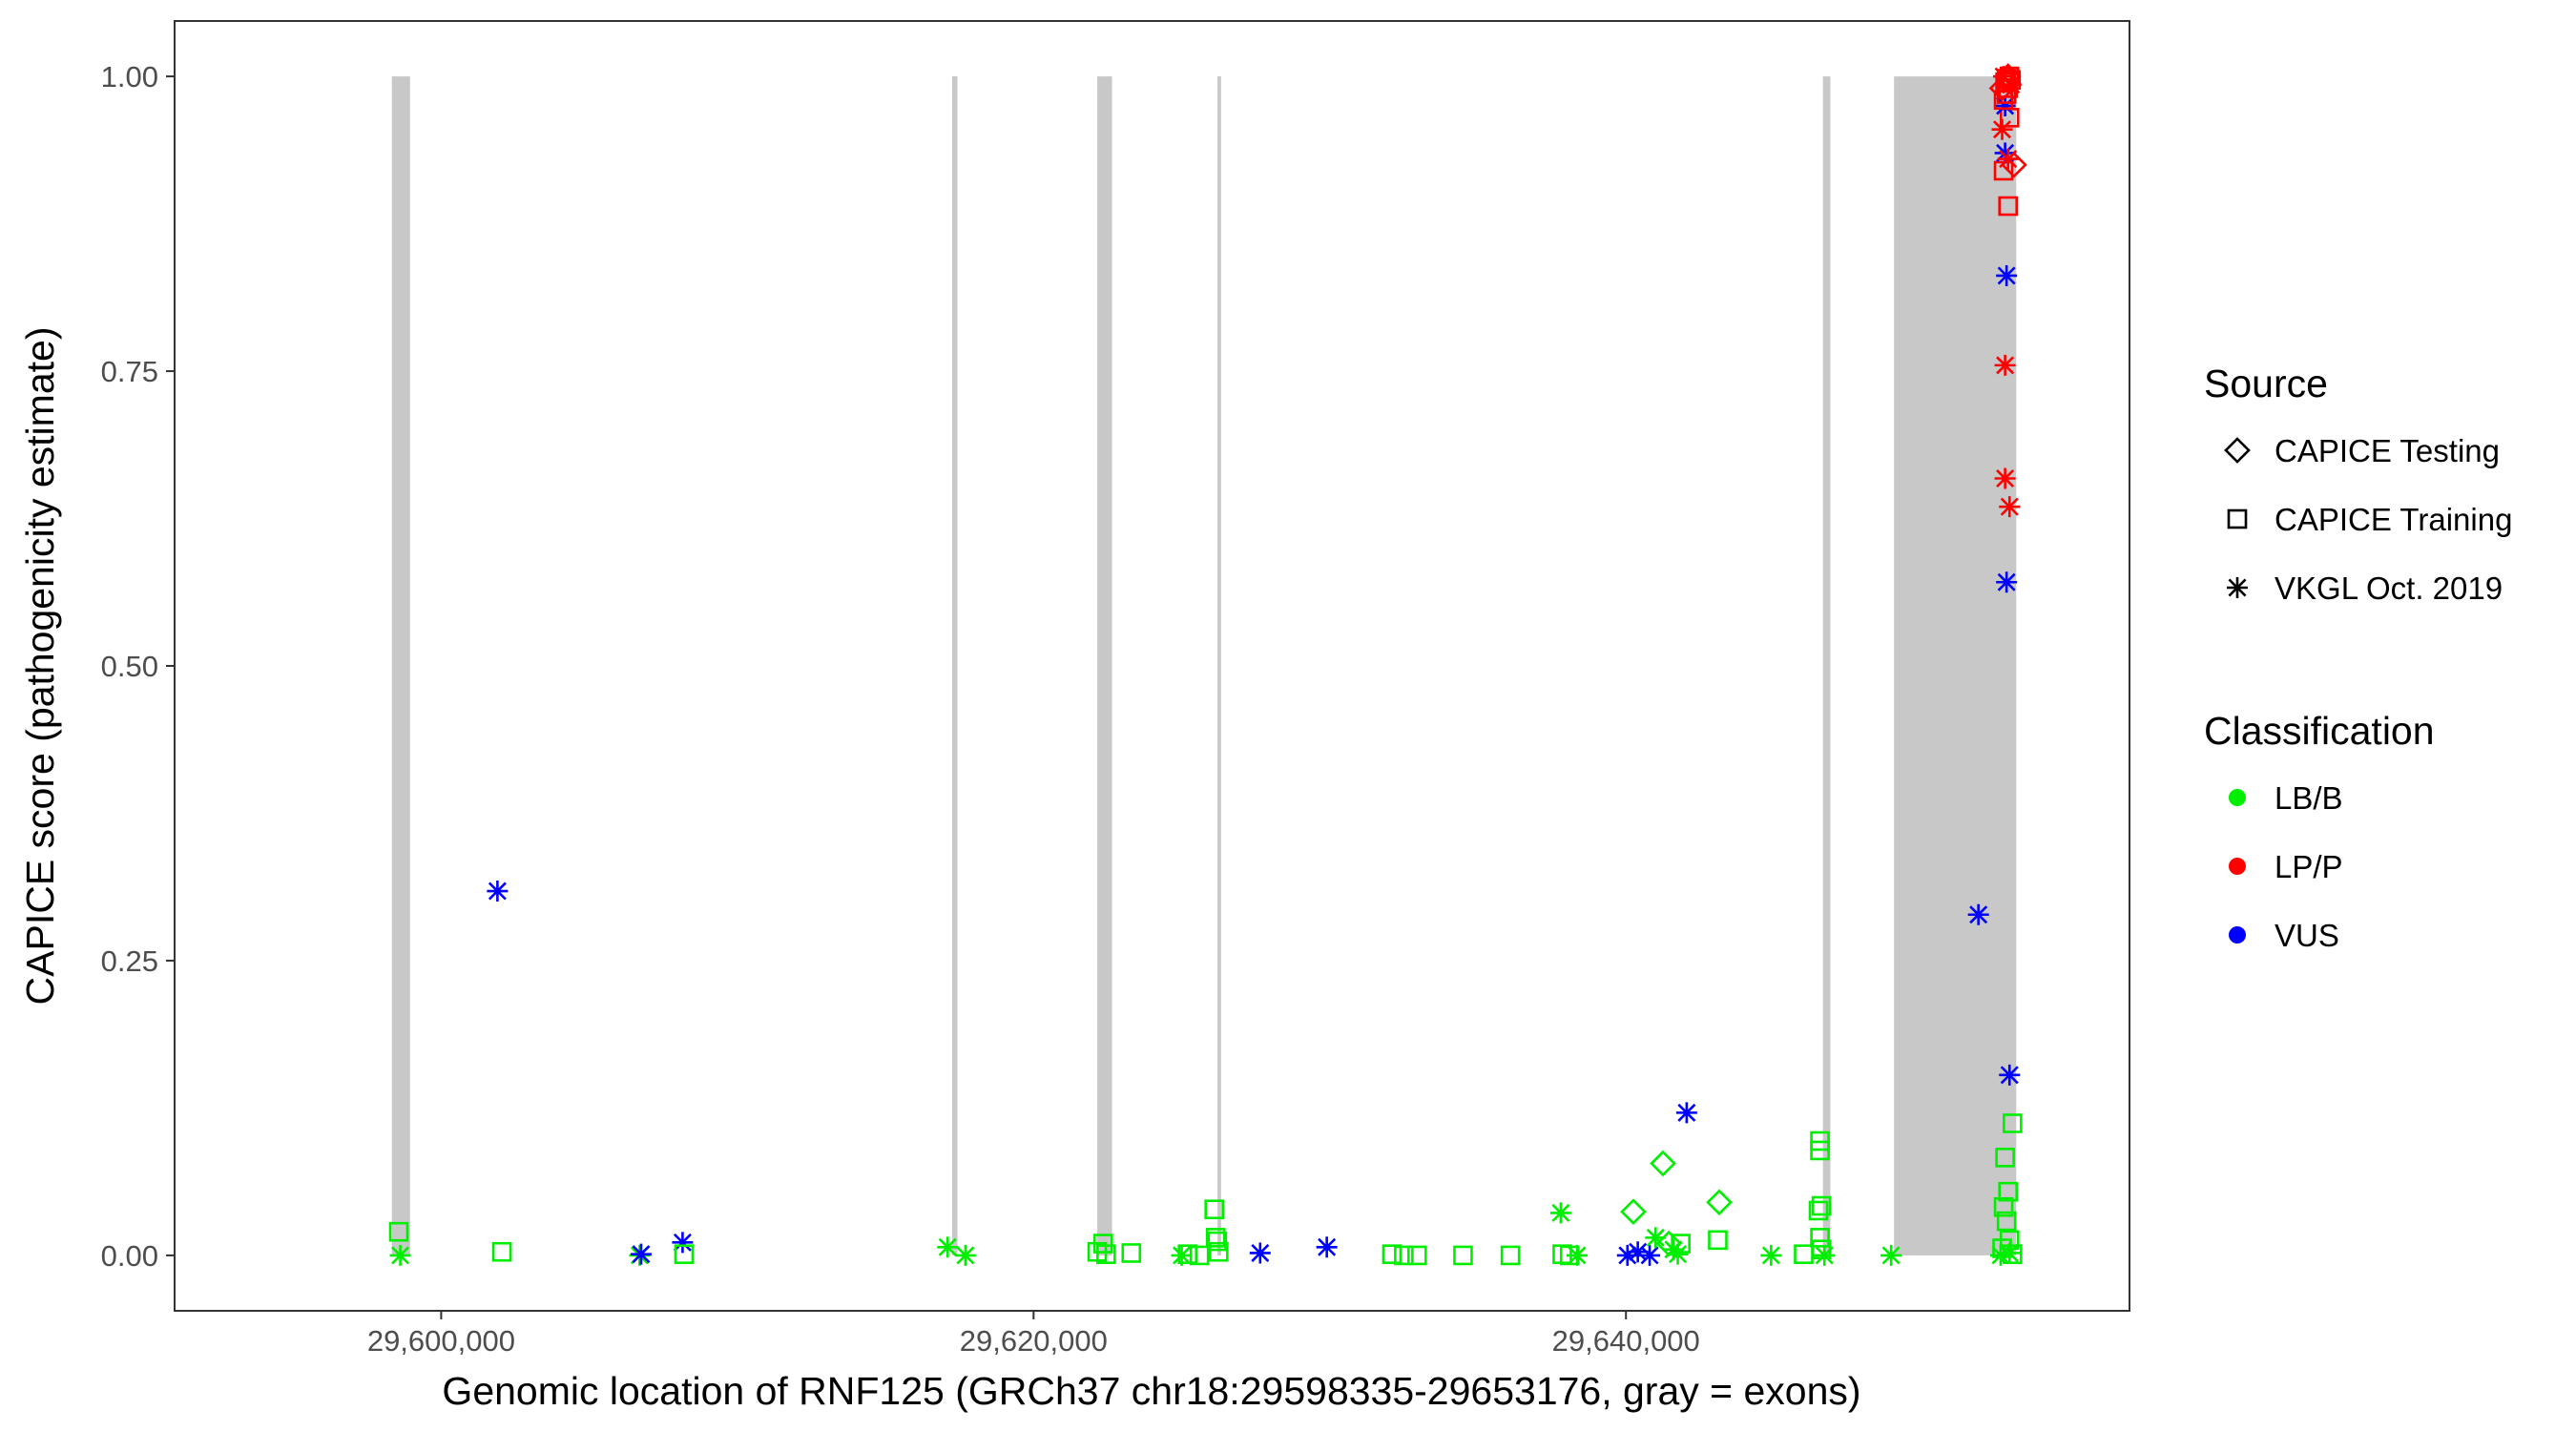  Describe the element at coordinates (129, 371) in the screenshot. I see `y-tick-label: 0.75` at that location.